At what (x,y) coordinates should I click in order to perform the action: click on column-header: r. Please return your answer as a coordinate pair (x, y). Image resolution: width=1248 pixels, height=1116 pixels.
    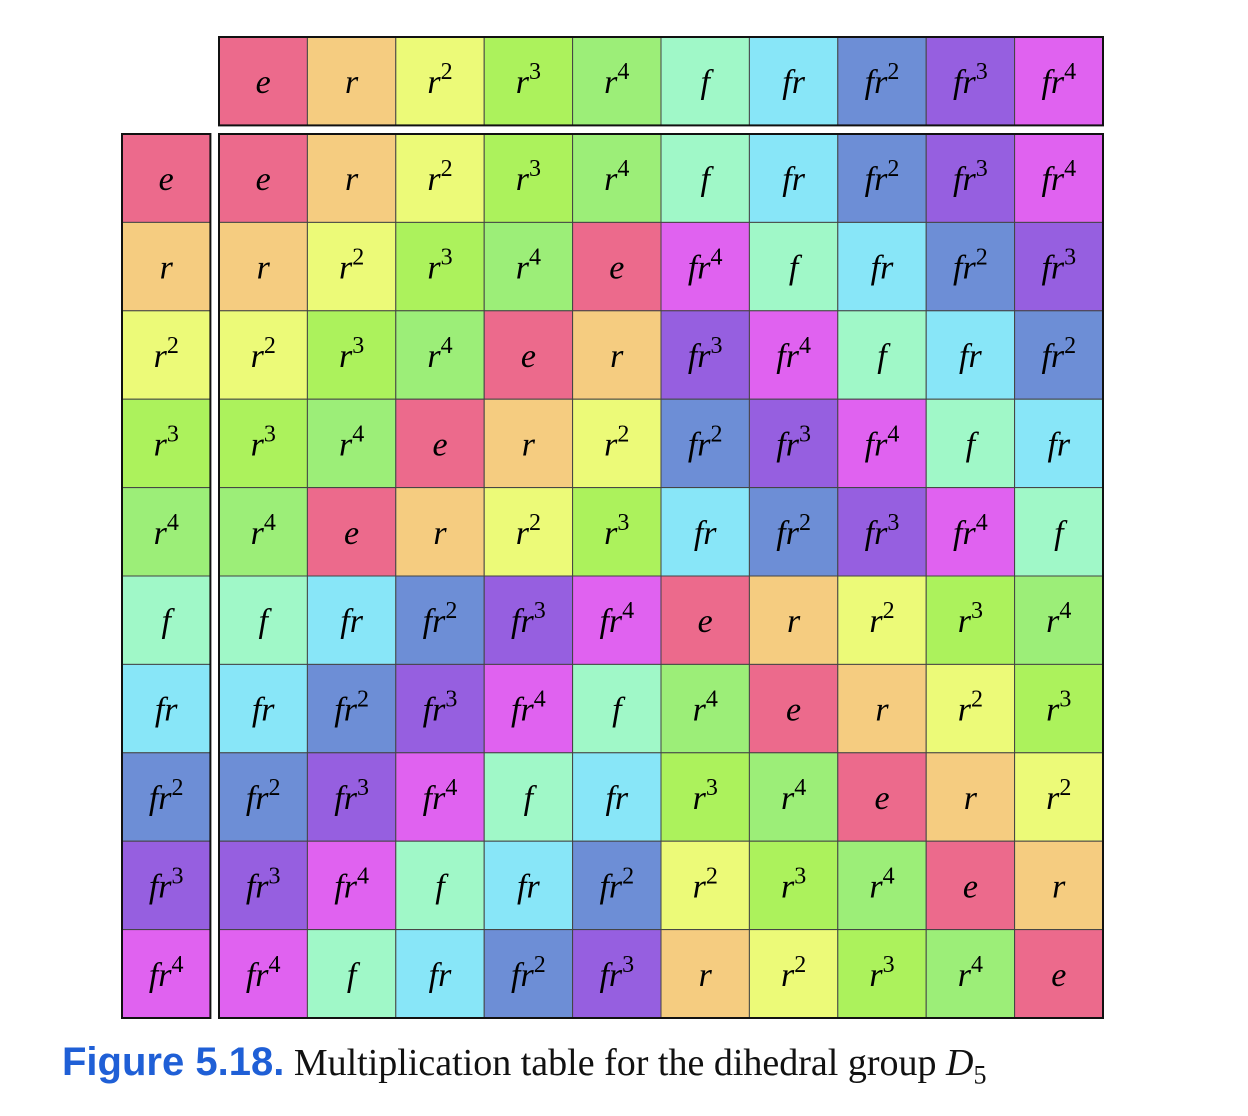
    Looking at the image, I should click on (352, 82).